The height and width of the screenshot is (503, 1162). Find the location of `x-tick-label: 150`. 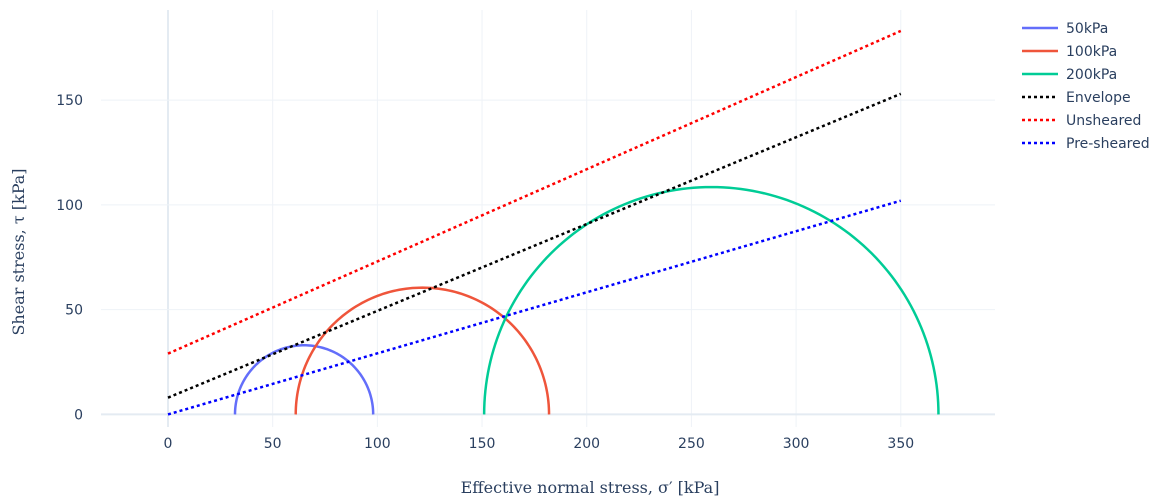

x-tick-label: 150 is located at coordinates (482, 444).